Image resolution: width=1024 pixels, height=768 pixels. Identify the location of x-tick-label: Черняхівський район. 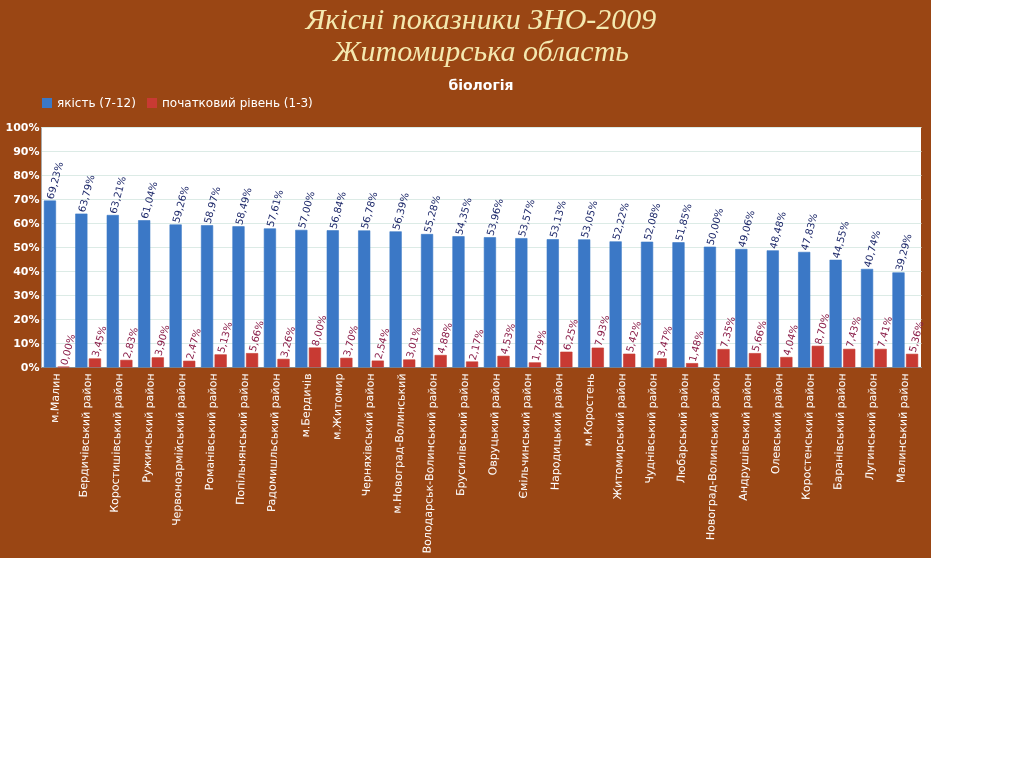
(368, 435).